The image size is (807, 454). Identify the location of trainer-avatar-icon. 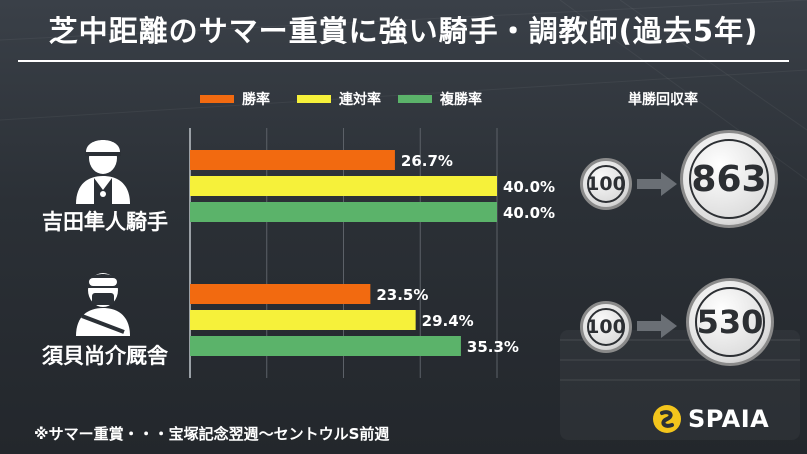
(103, 304).